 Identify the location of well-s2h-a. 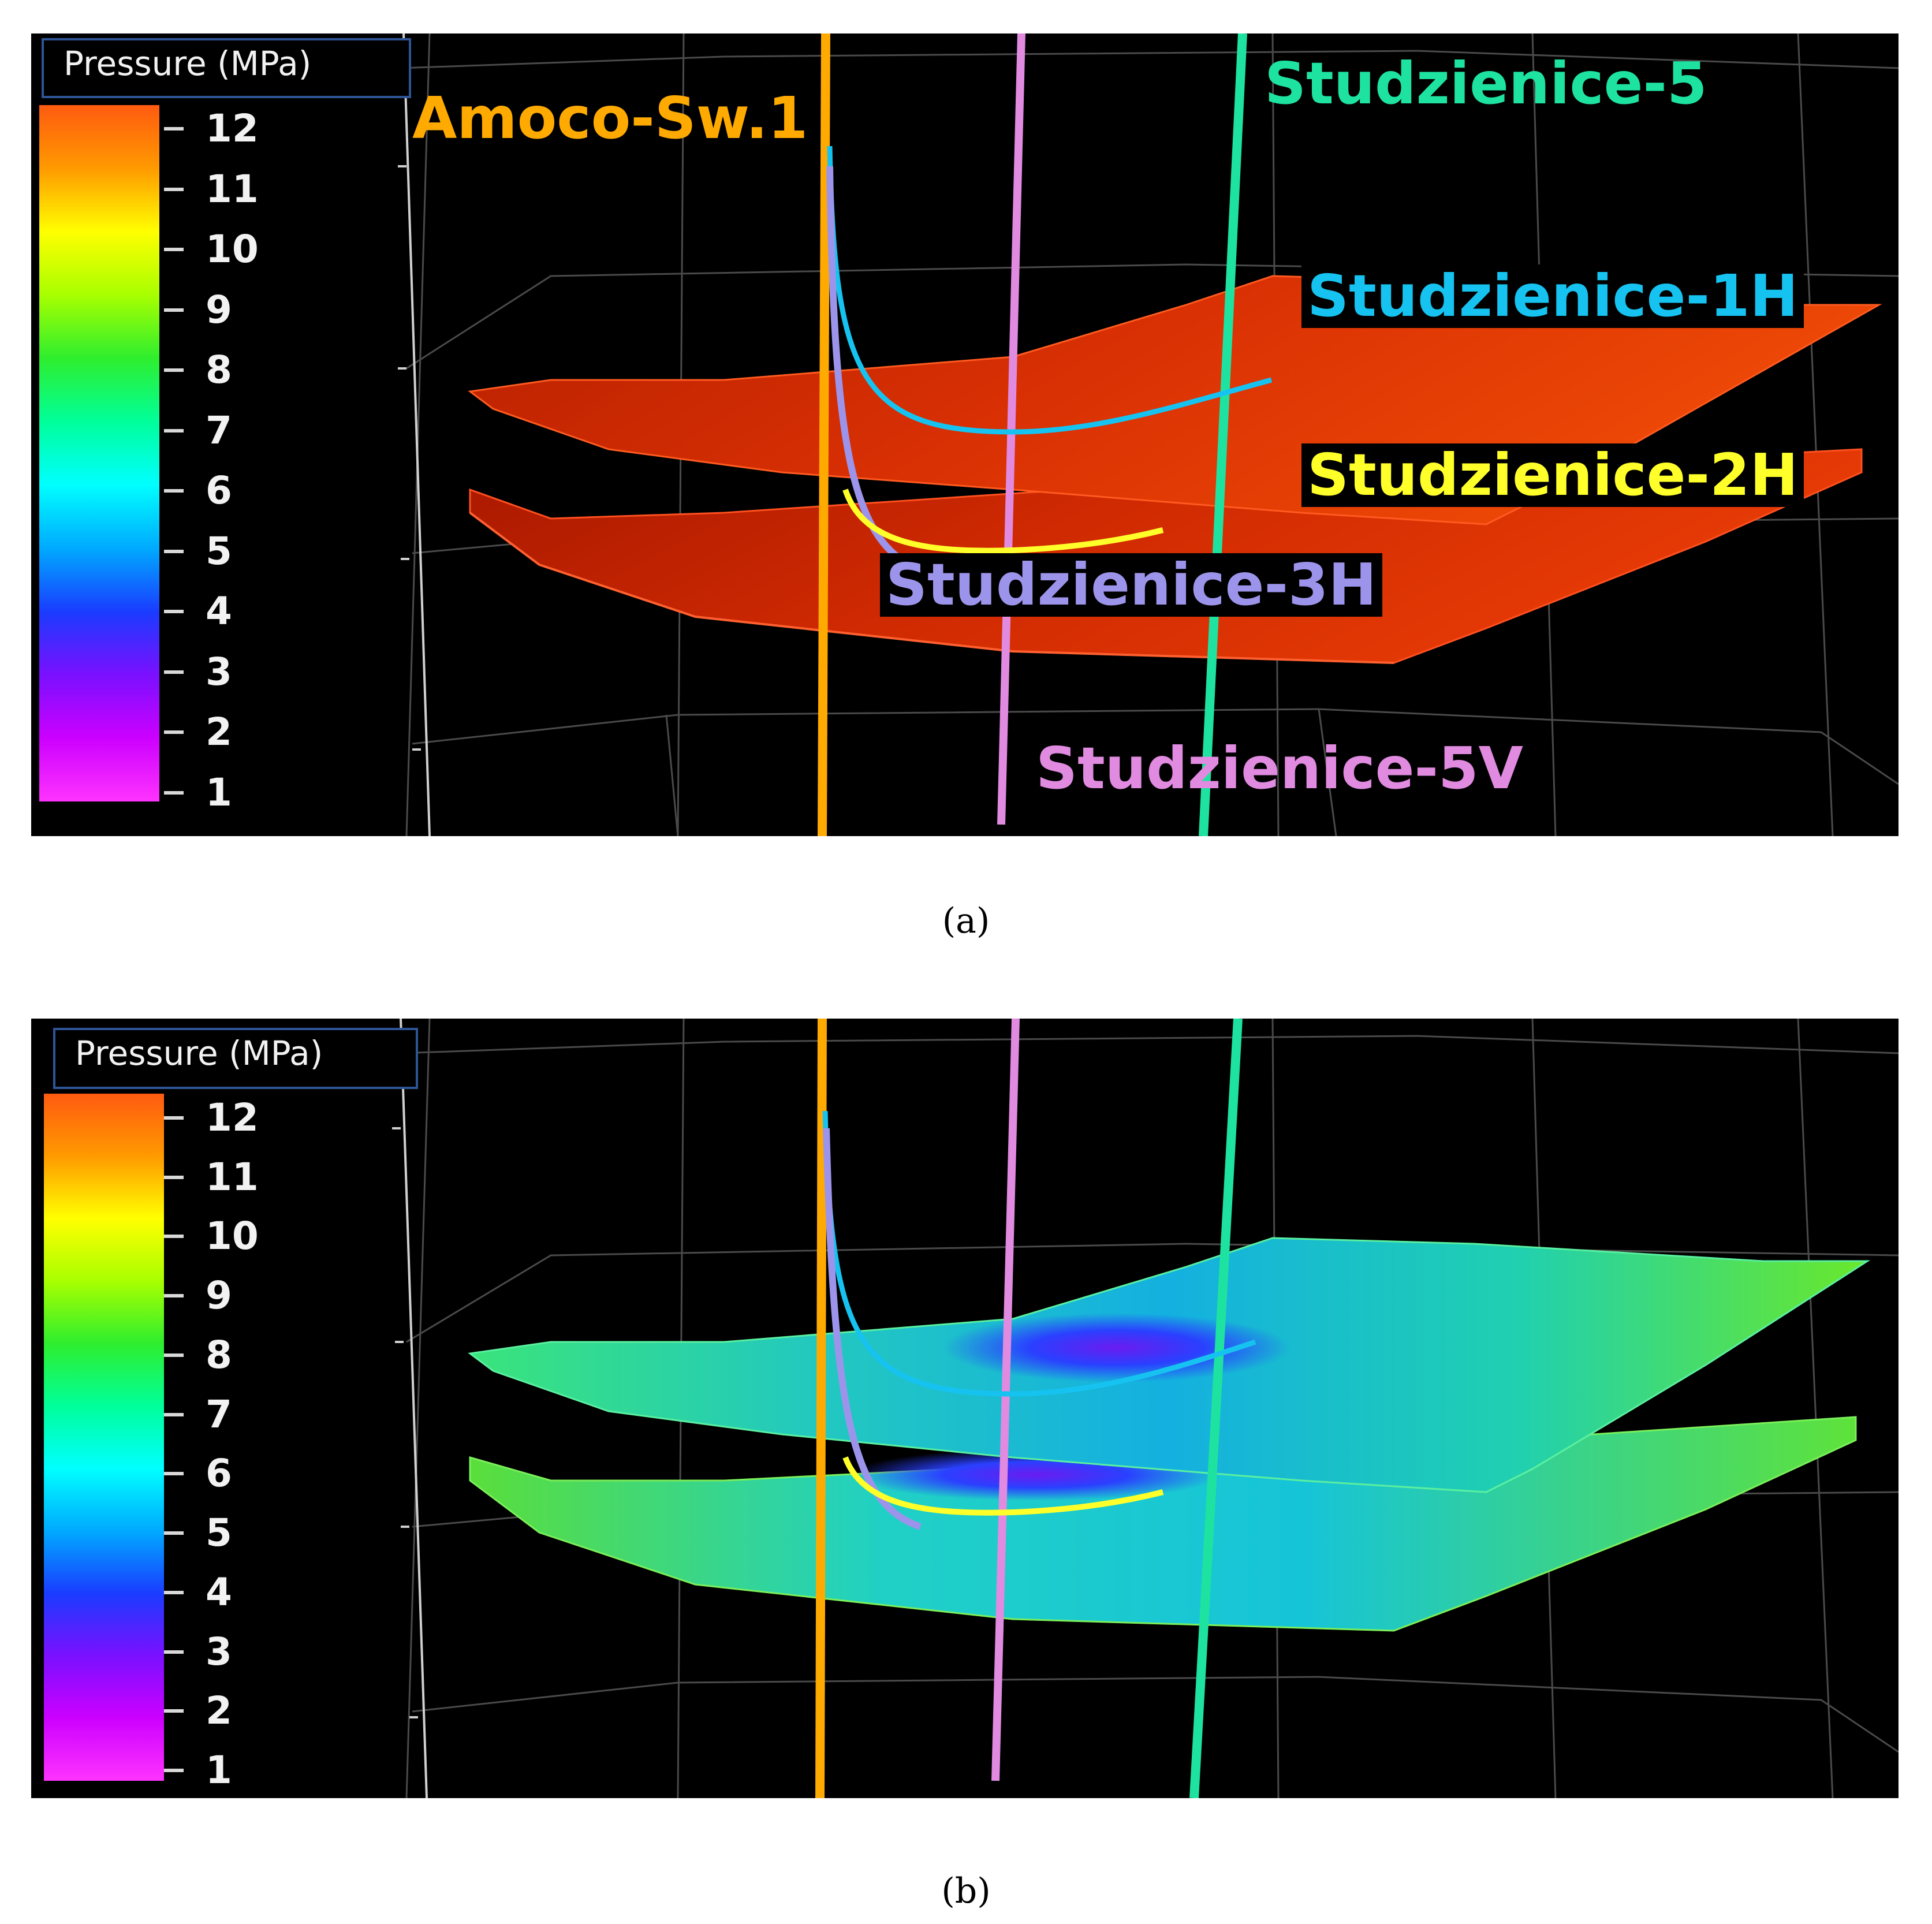
(1003, 521).